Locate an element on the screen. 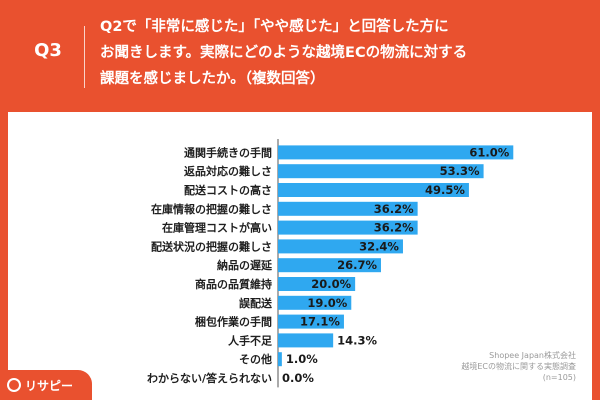 This screenshot has height=400, width=600. value-label: 61.0% is located at coordinates (489, 152).